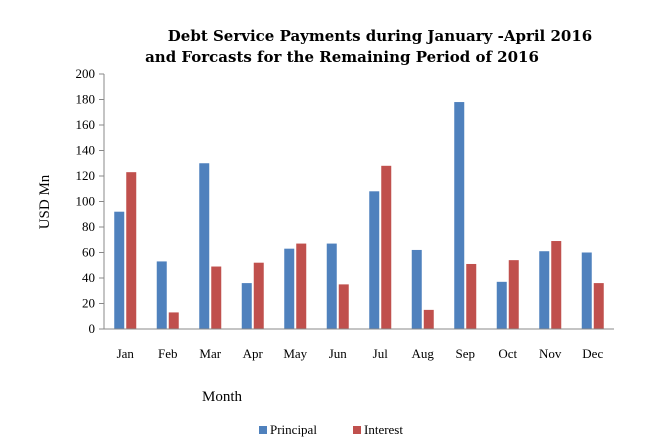 The image size is (660, 440). What do you see at coordinates (258, 295) in the screenshot?
I see `bar-interest-apr` at bounding box center [258, 295].